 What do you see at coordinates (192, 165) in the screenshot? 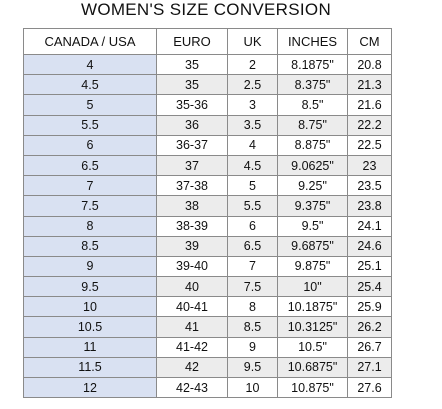
I see `table-cell: 37` at bounding box center [192, 165].